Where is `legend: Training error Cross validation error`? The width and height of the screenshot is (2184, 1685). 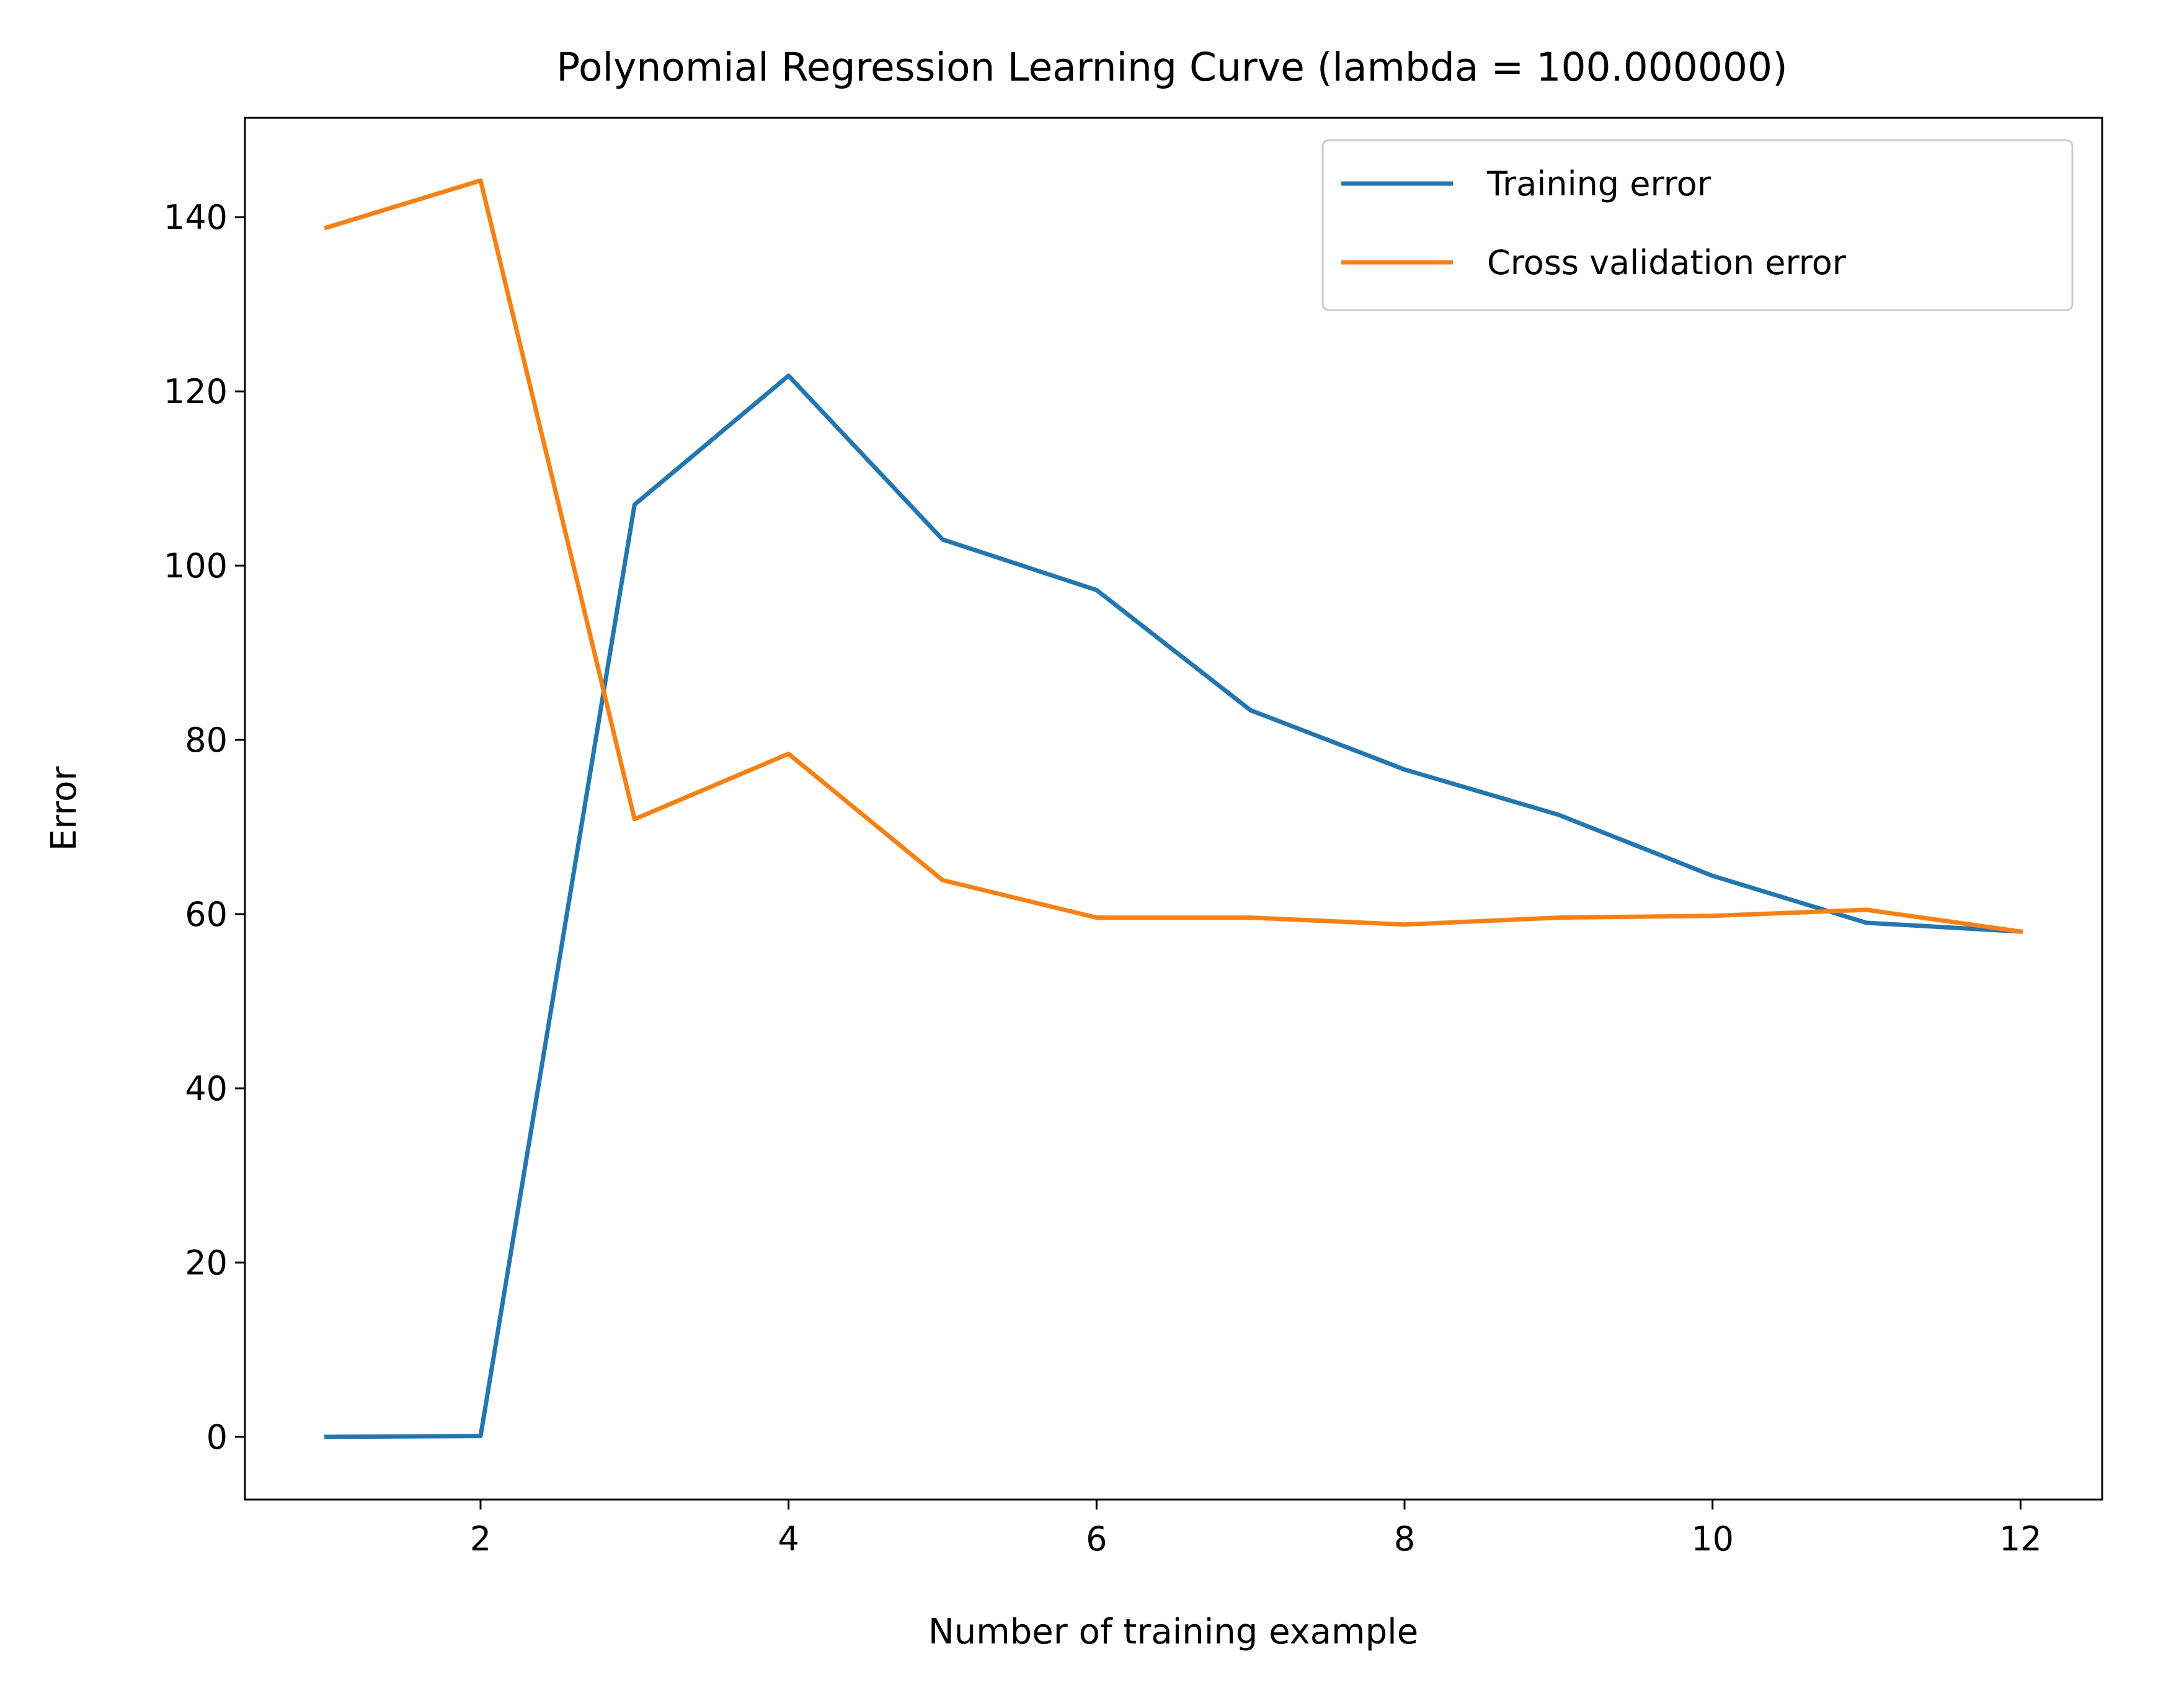
legend: Training error Cross validation error is located at coordinates (1698, 225).